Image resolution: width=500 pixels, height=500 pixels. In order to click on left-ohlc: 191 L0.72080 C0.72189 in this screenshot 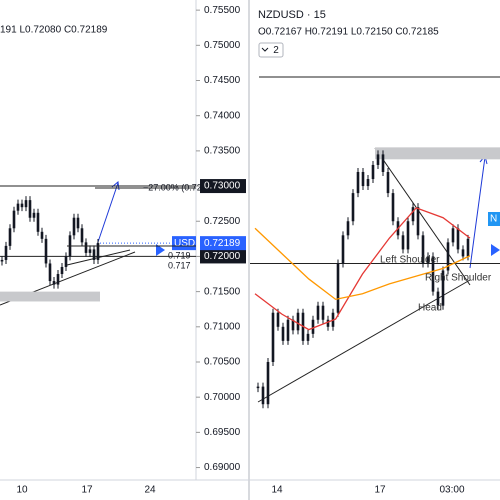, I will do `click(54, 30)`.